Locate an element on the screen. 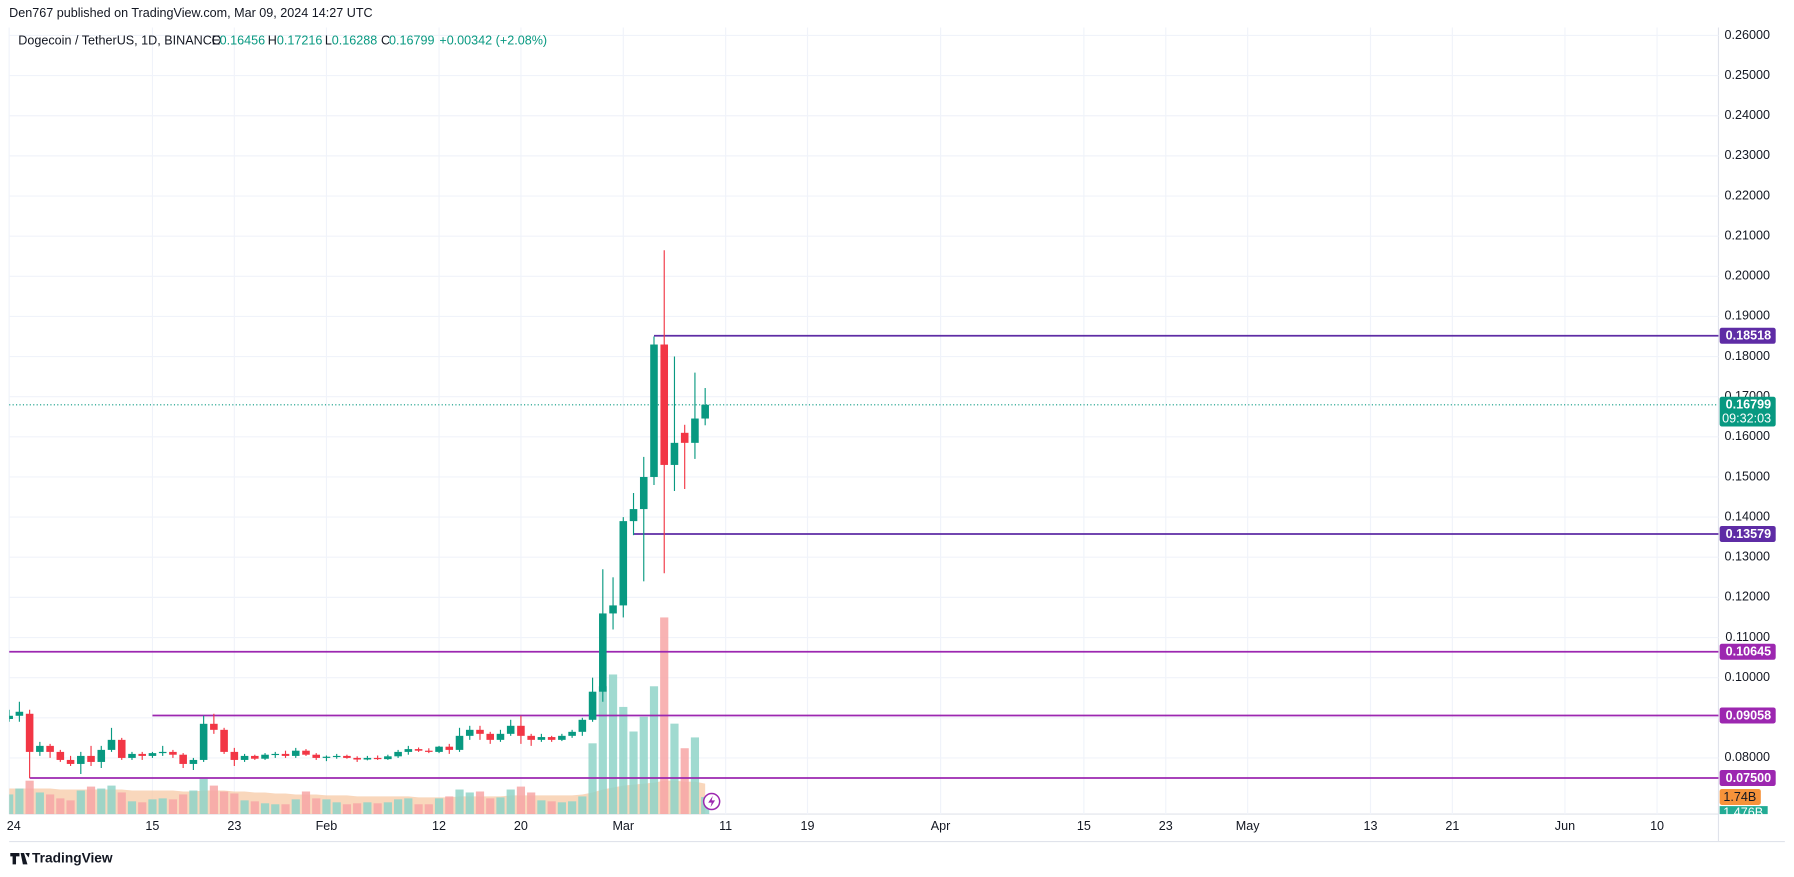 The image size is (1794, 877). last-price-box is located at coordinates (1747, 411).